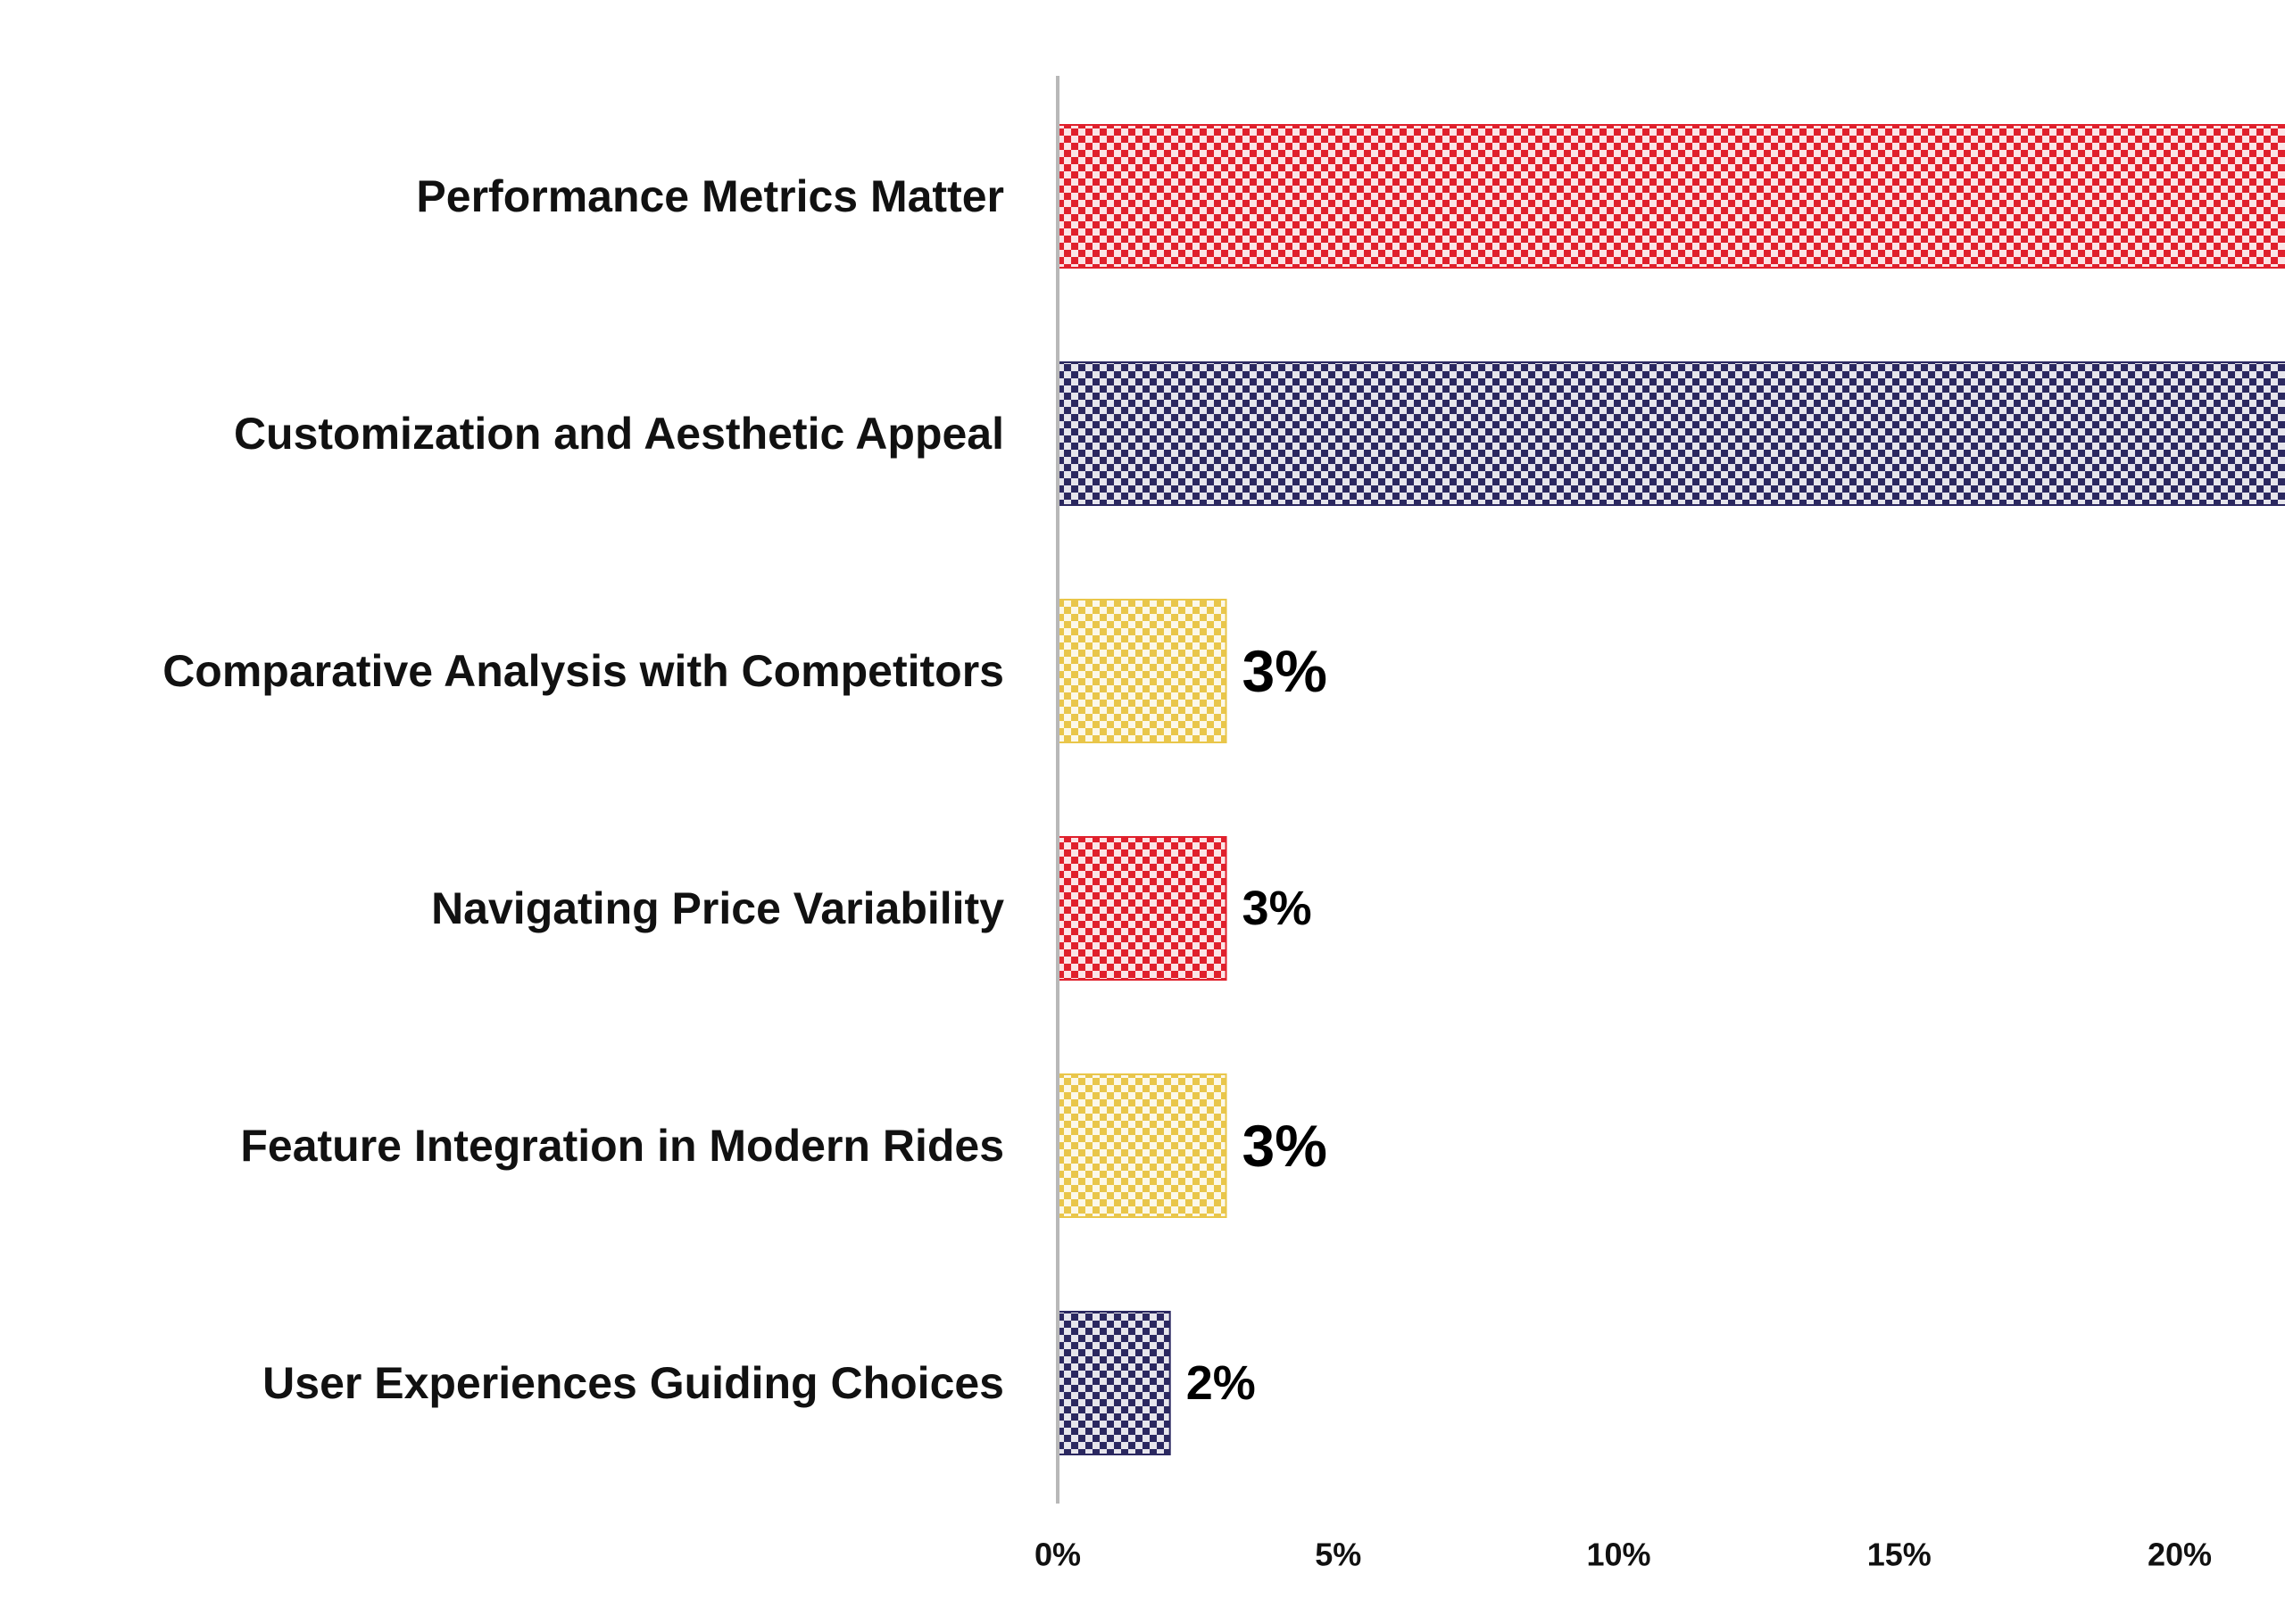 The height and width of the screenshot is (1624, 2285). I want to click on x-tick-label: 15%, so click(1899, 1555).